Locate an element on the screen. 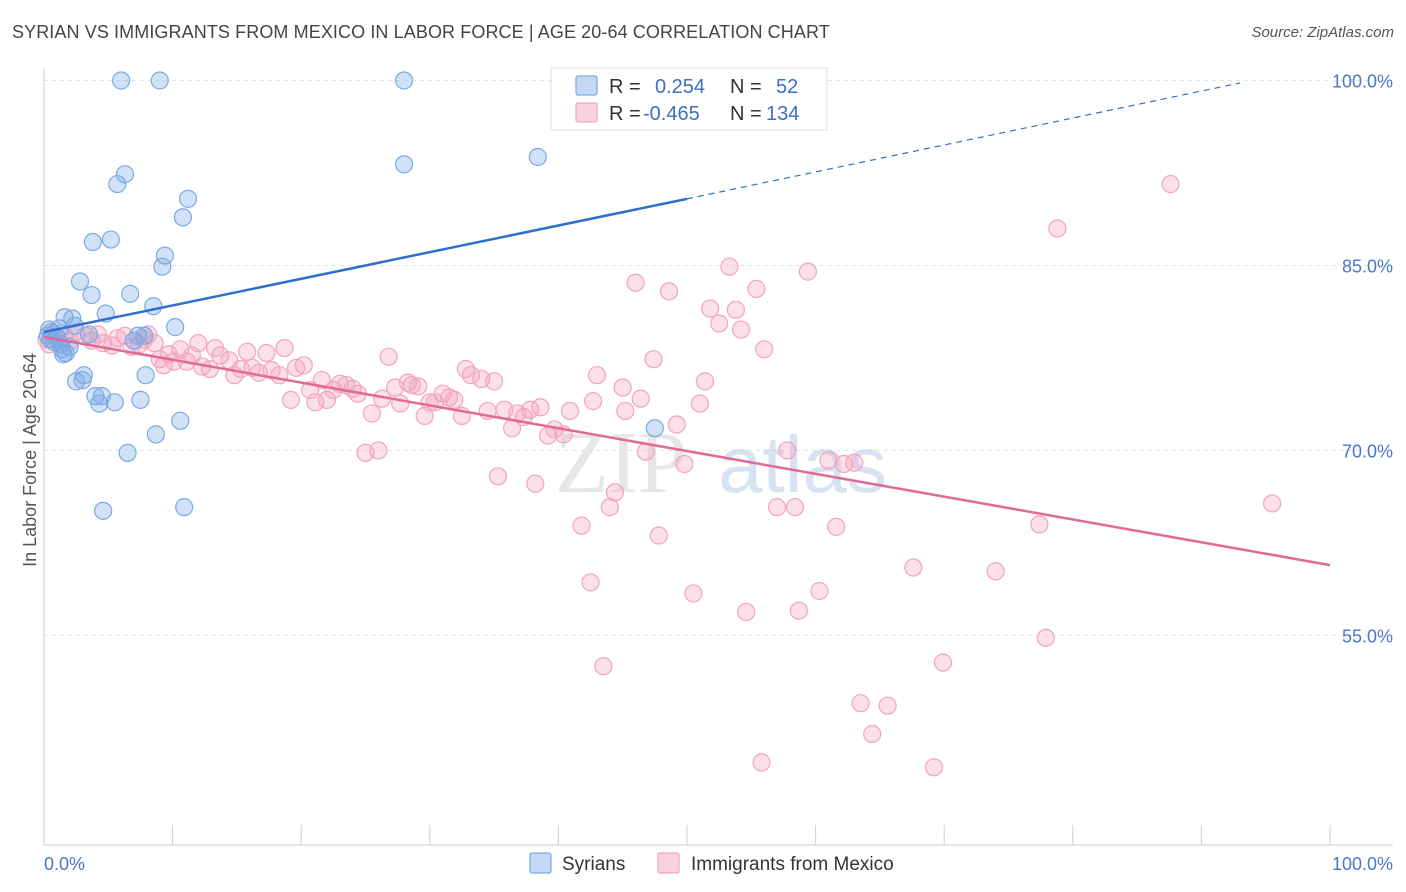 Image resolution: width=1406 pixels, height=892 pixels. y-axis-label: In Labor Force | Age 20-64 is located at coordinates (30, 460).